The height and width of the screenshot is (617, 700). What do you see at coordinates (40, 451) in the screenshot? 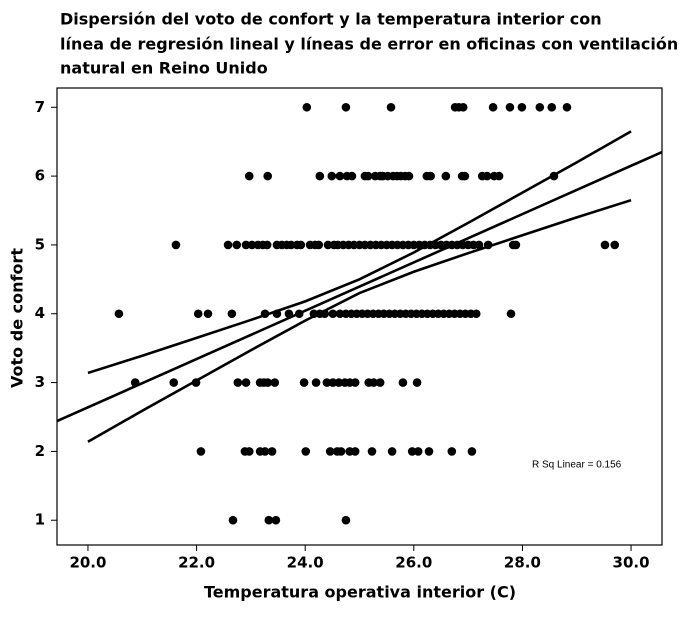
I see `y-tick-label: 2` at bounding box center [40, 451].